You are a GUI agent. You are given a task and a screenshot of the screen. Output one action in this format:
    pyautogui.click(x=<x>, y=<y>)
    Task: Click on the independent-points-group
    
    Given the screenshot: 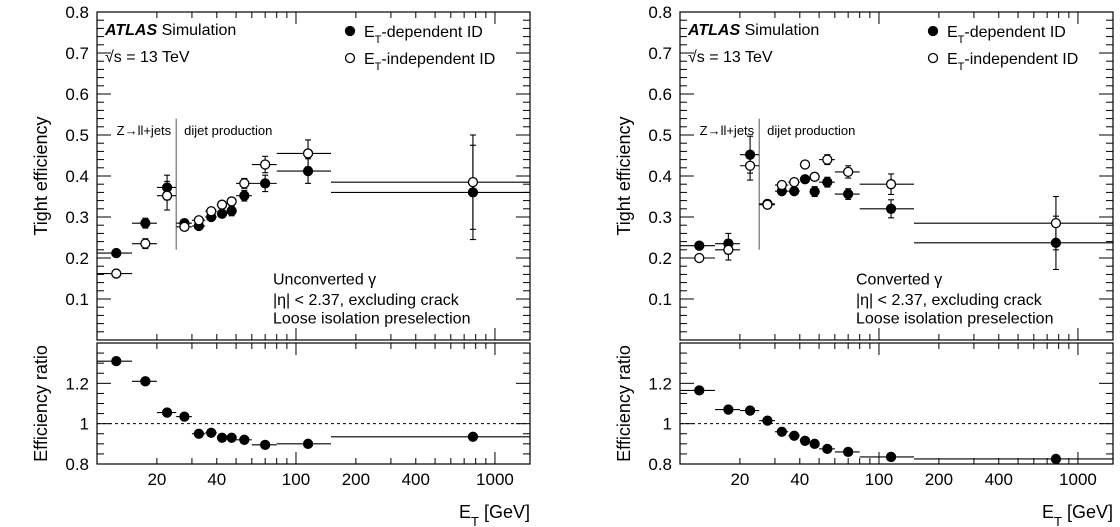 What is the action you would take?
    pyautogui.click(x=896, y=207)
    